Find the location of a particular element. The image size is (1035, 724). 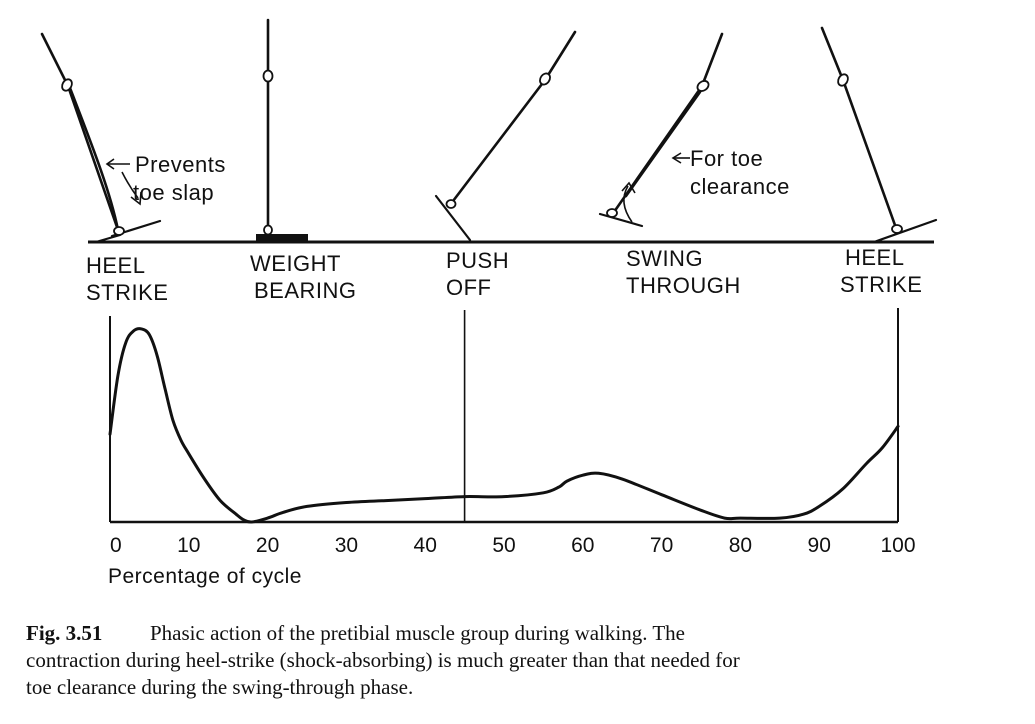

x-tick-label-50: 50 is located at coordinates (503, 545).